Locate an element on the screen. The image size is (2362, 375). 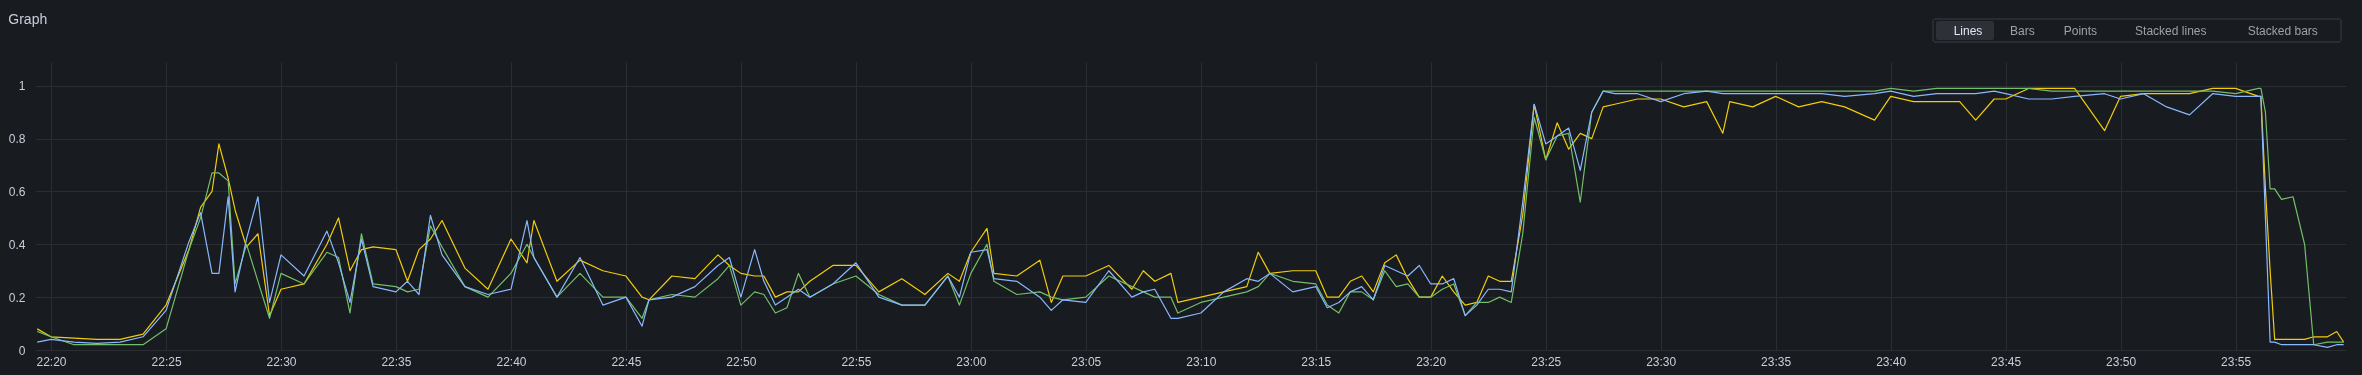
x-tick-label: 22:35 is located at coordinates (396, 361).